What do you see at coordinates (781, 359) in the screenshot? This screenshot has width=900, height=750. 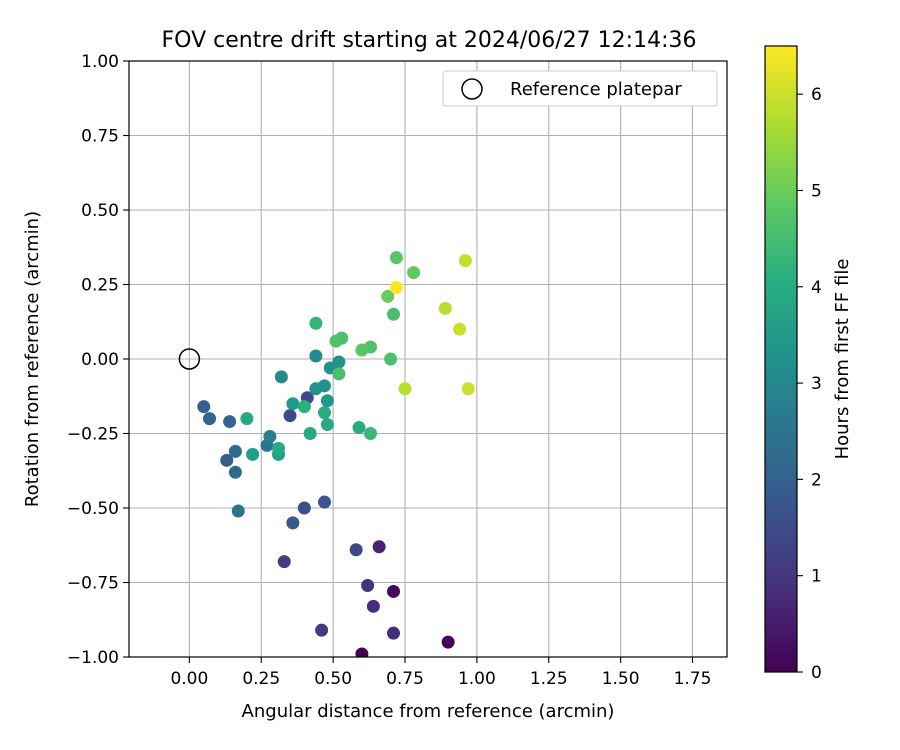 I see `colorbar-gradient` at bounding box center [781, 359].